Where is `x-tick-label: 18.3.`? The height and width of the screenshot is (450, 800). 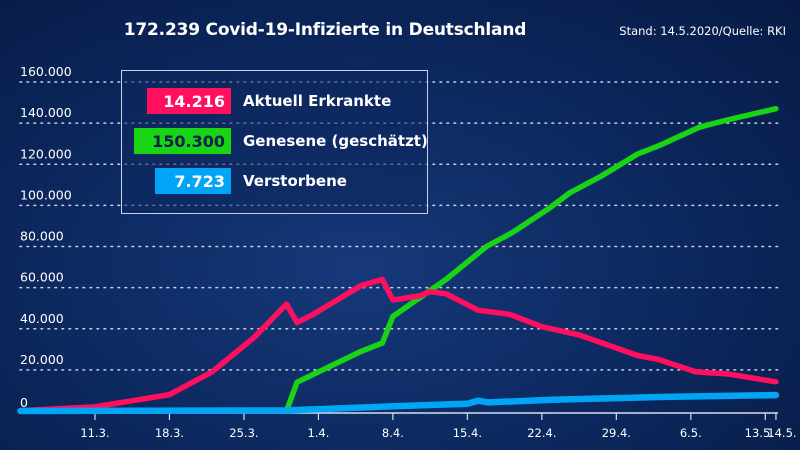 x-tick-label: 18.3. is located at coordinates (169, 433).